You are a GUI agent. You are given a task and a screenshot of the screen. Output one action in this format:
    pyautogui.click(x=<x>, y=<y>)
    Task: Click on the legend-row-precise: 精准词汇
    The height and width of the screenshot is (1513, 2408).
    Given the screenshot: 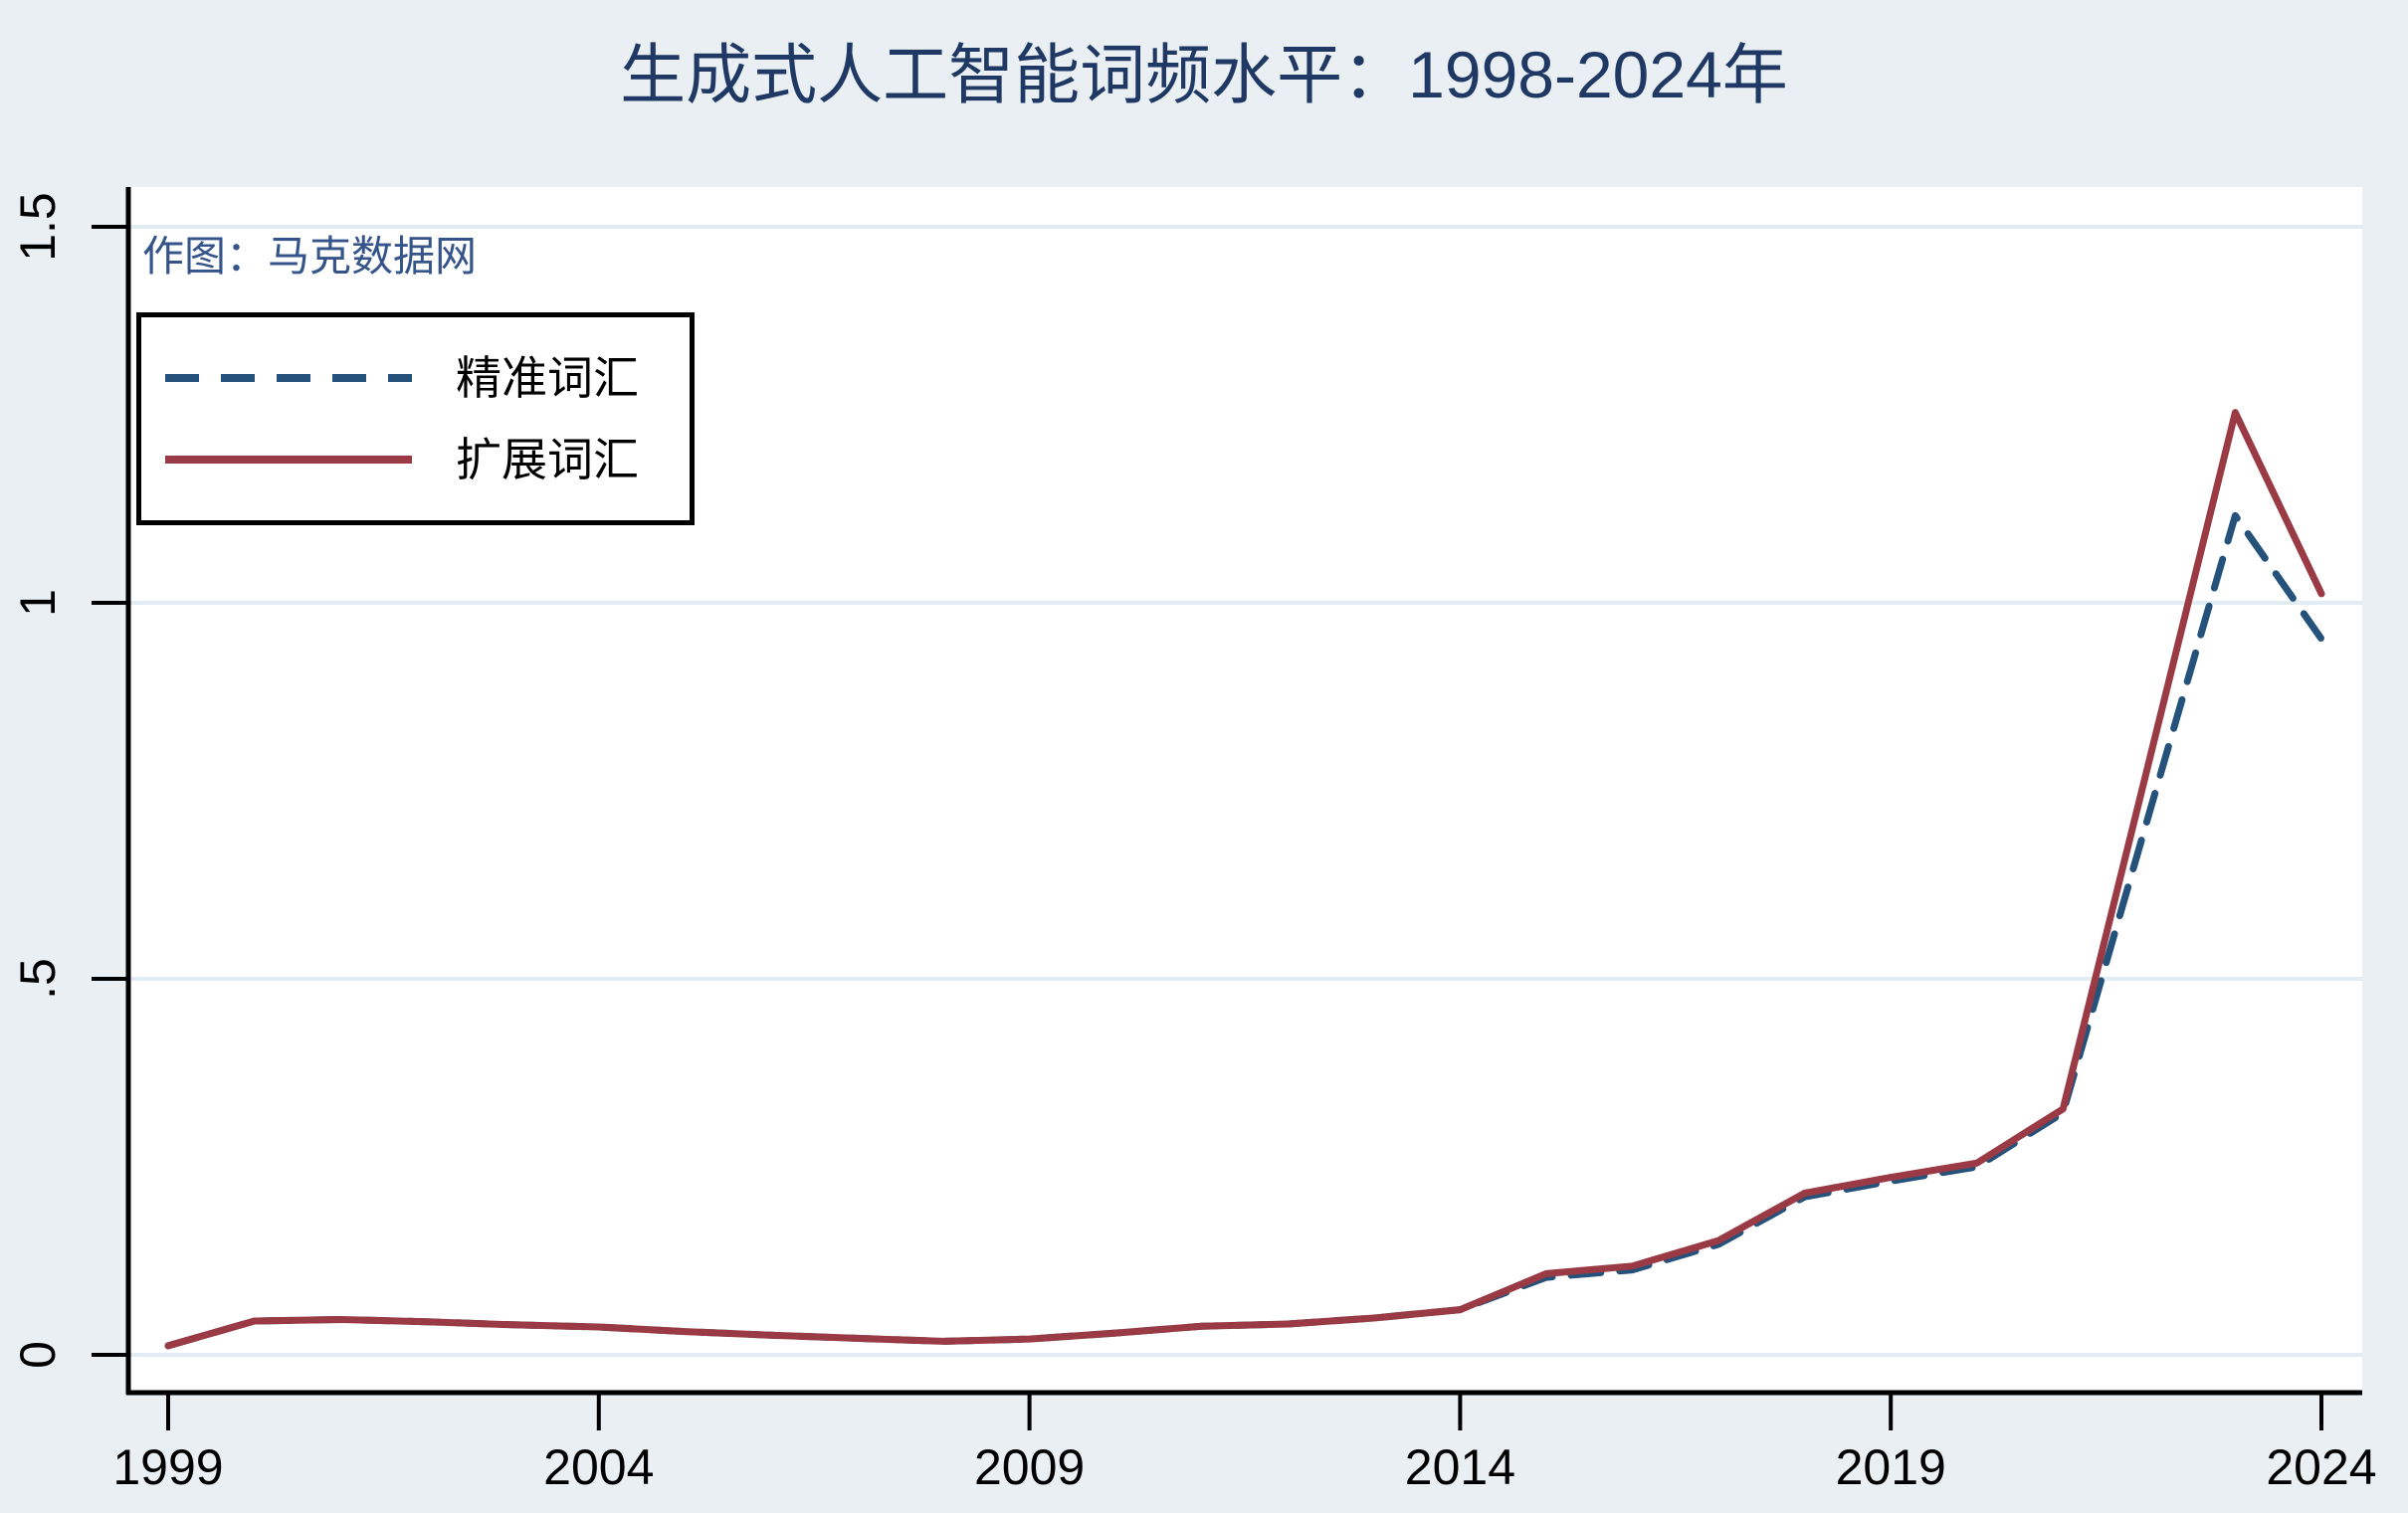 What is the action you would take?
    pyautogui.click(x=427, y=378)
    